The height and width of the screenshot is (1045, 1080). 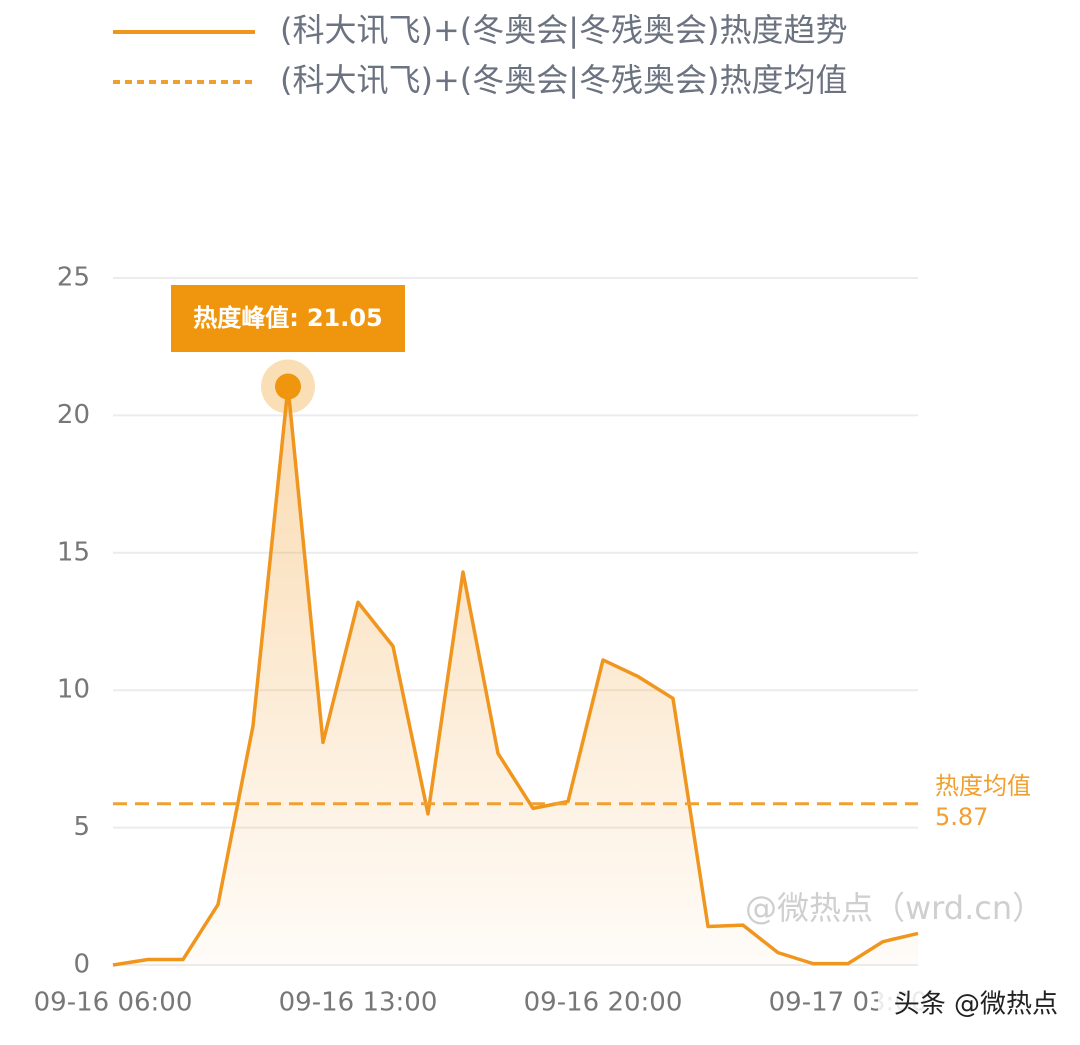 What do you see at coordinates (288, 386) in the screenshot?
I see `peak-dot` at bounding box center [288, 386].